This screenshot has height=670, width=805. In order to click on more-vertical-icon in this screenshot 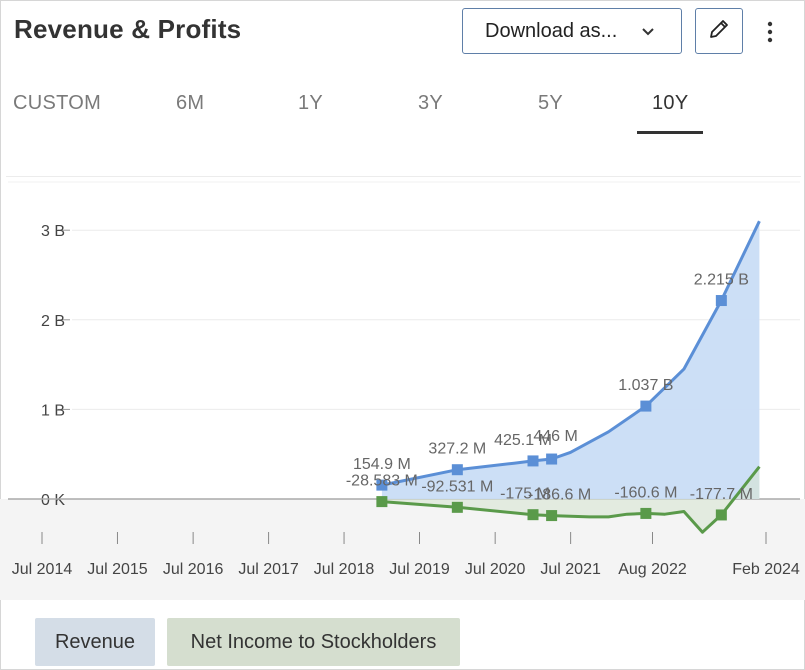, I will do `click(770, 32)`.